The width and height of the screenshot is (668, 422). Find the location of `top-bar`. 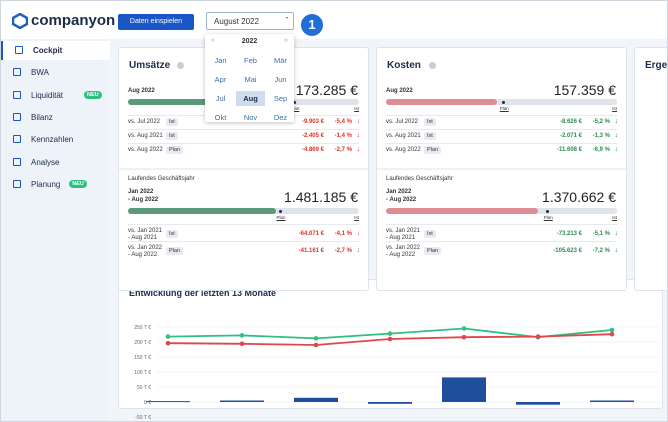

top-bar is located at coordinates (334, 20).